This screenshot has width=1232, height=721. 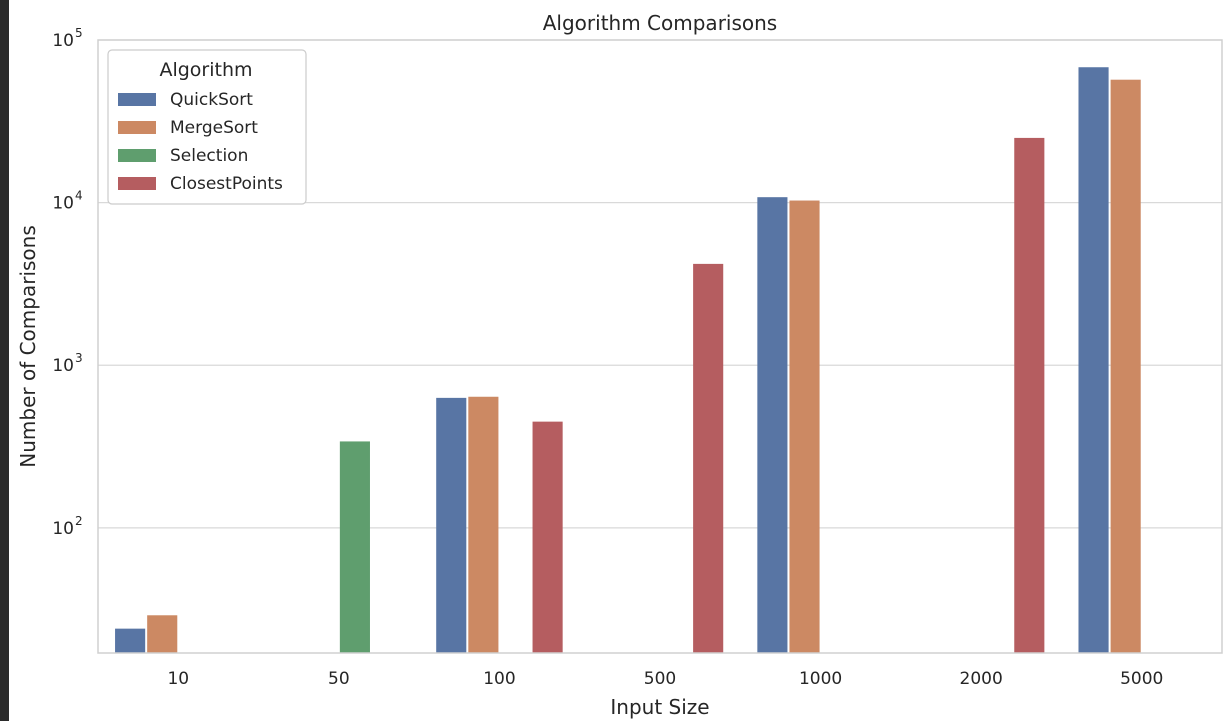 I want to click on y-tick-exponent: 5, so click(x=79, y=33).